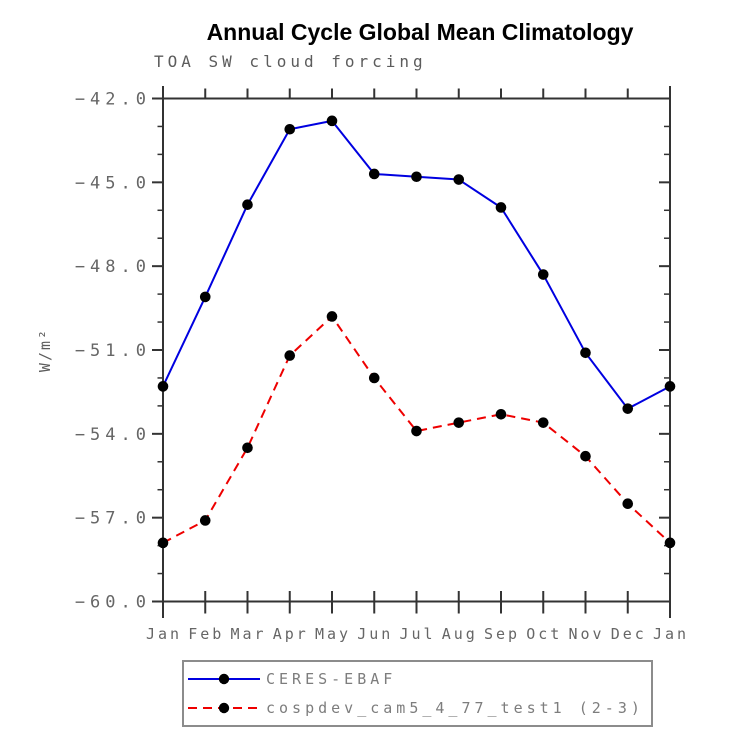  I want to click on y-tick-label: −45.0, so click(113, 183).